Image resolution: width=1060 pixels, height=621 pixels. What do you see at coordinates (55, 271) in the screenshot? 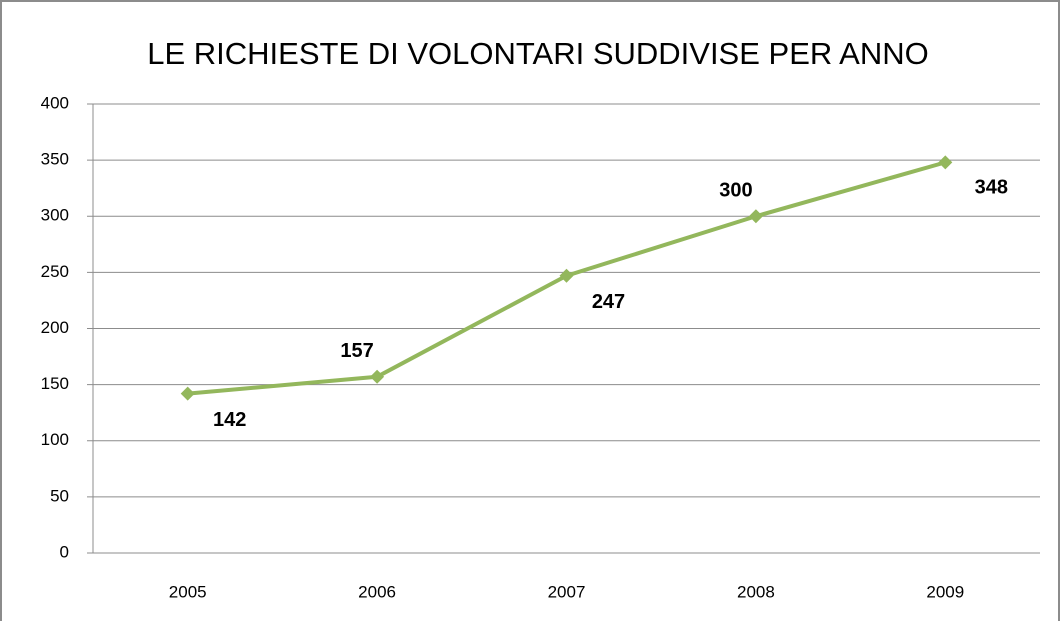
I see `y-tick-label: 250` at bounding box center [55, 271].